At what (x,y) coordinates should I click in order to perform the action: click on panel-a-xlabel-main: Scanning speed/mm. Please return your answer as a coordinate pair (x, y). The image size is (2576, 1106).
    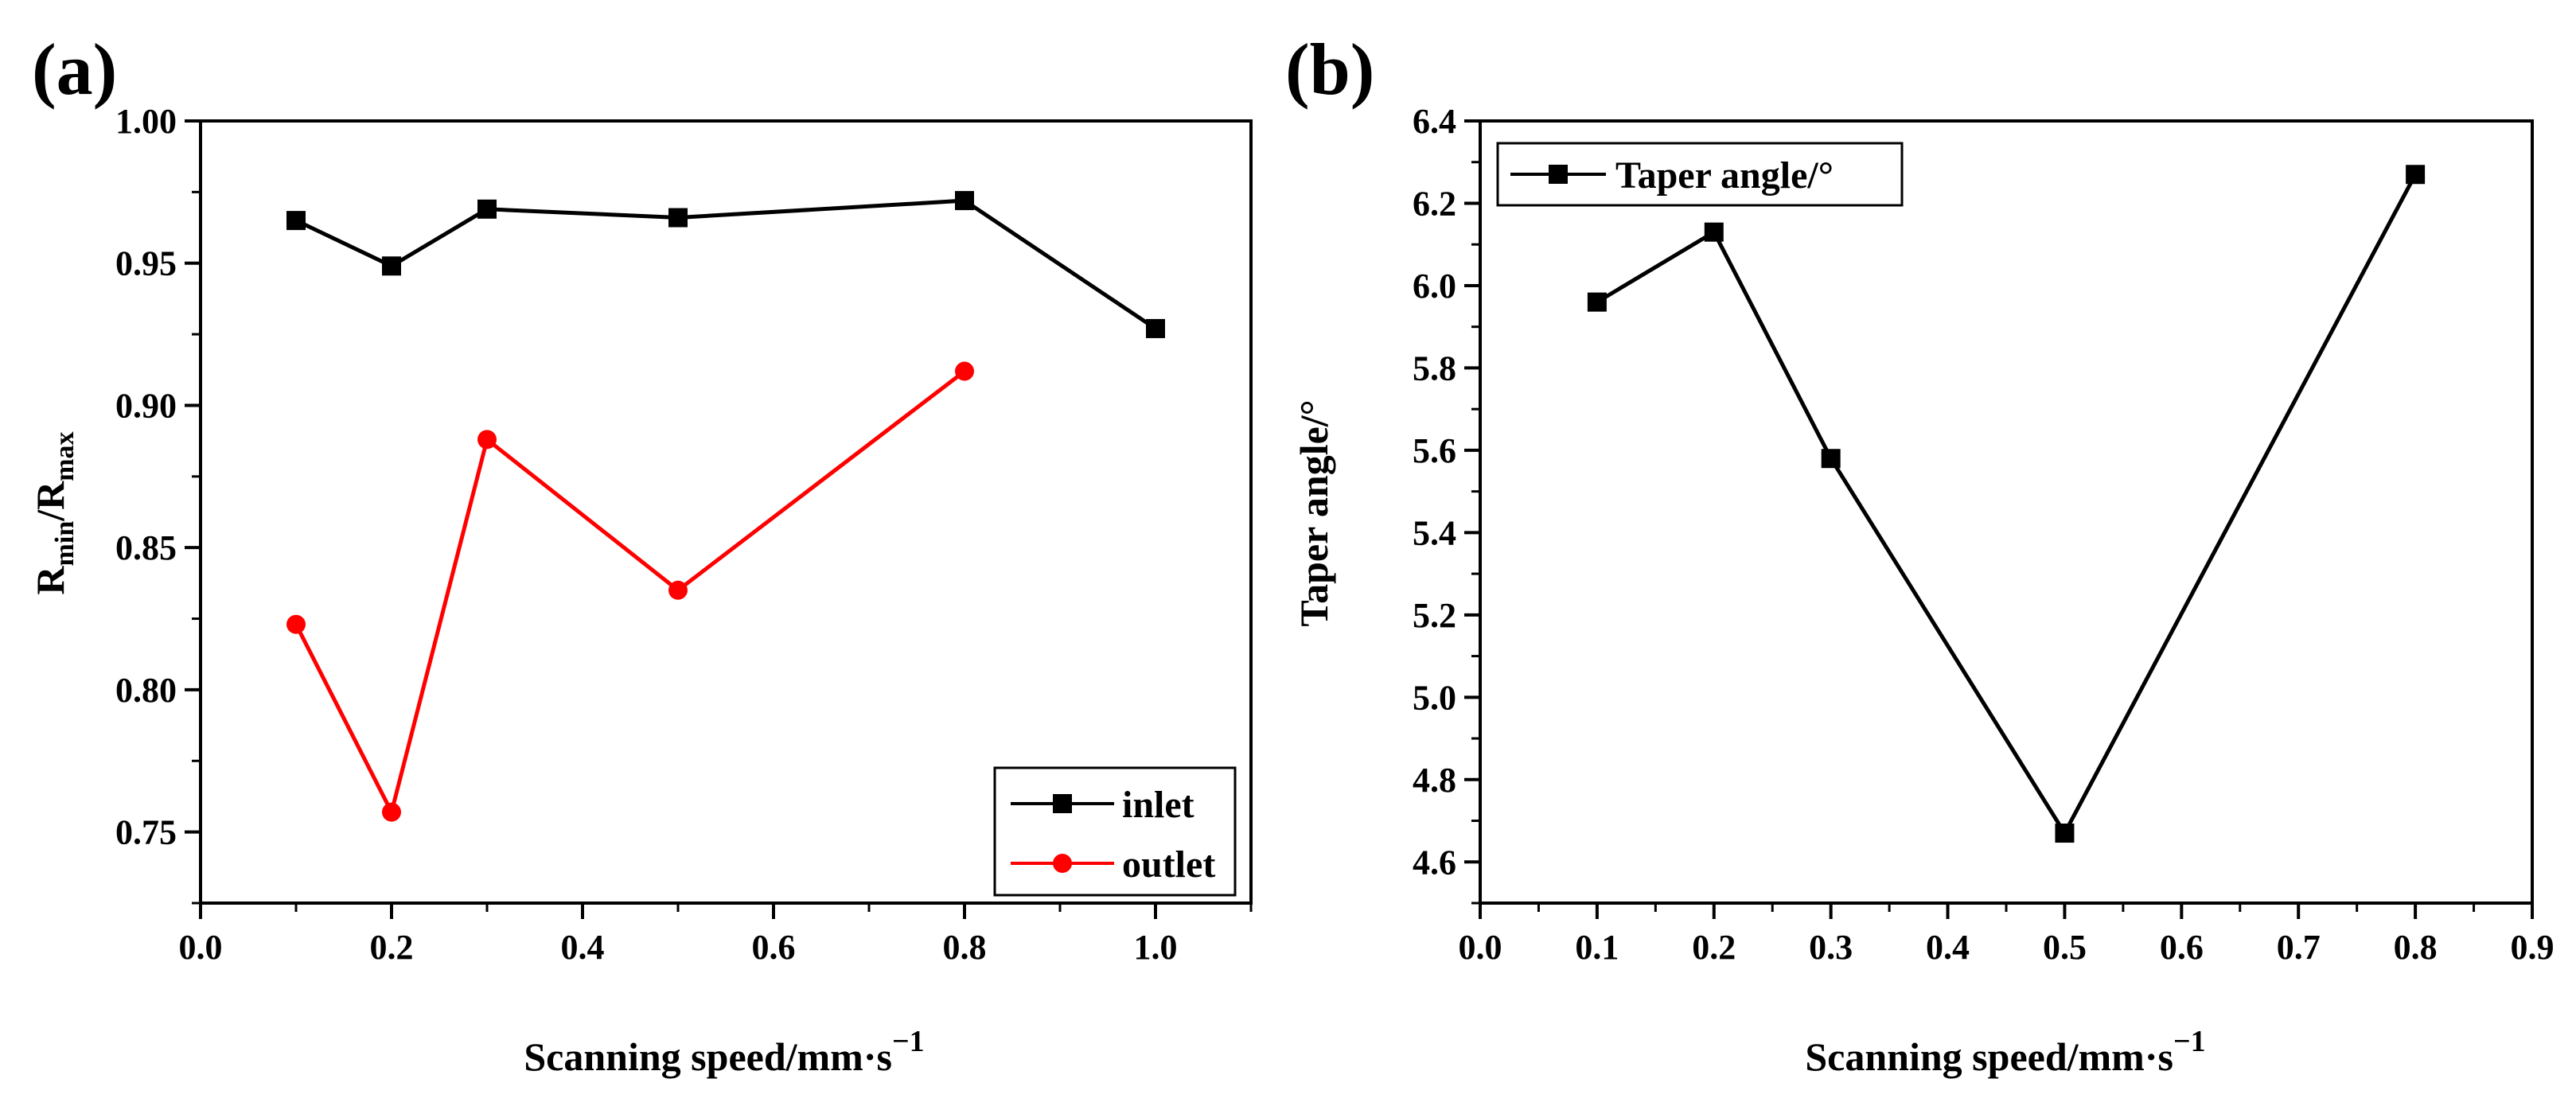
    Looking at the image, I should click on (693, 1057).